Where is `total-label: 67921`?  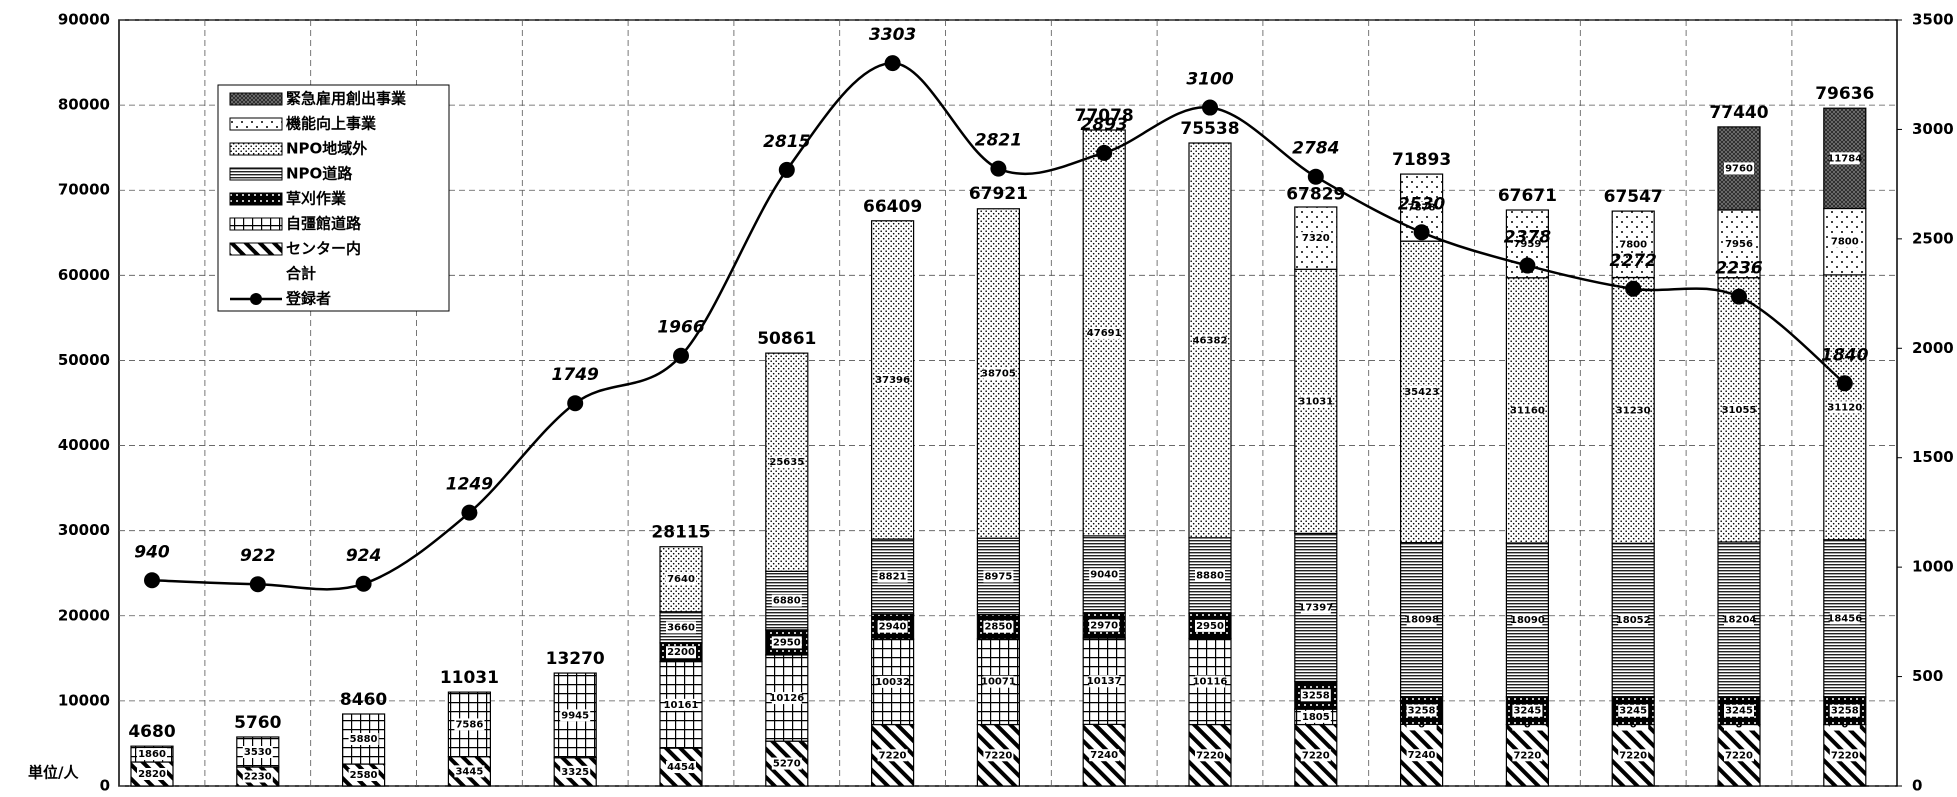
total-label: 67921 is located at coordinates (998, 194).